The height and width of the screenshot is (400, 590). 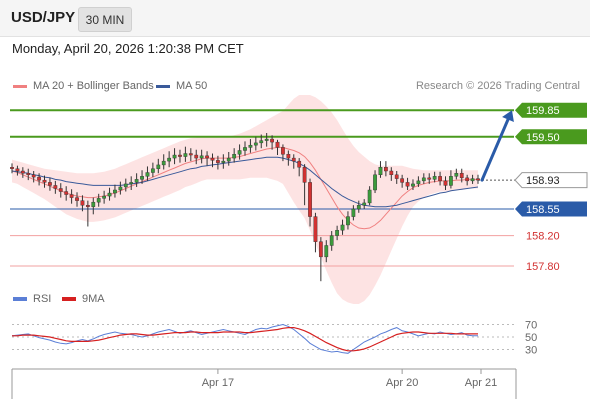 What do you see at coordinates (42, 299) in the screenshot?
I see `legend-rsi-label: RSI` at bounding box center [42, 299].